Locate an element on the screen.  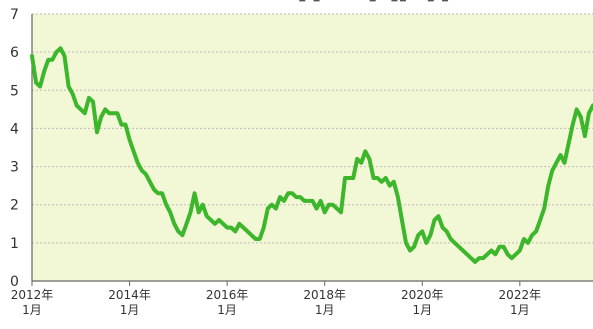
y-tick-label: 6 is located at coordinates (14, 53).